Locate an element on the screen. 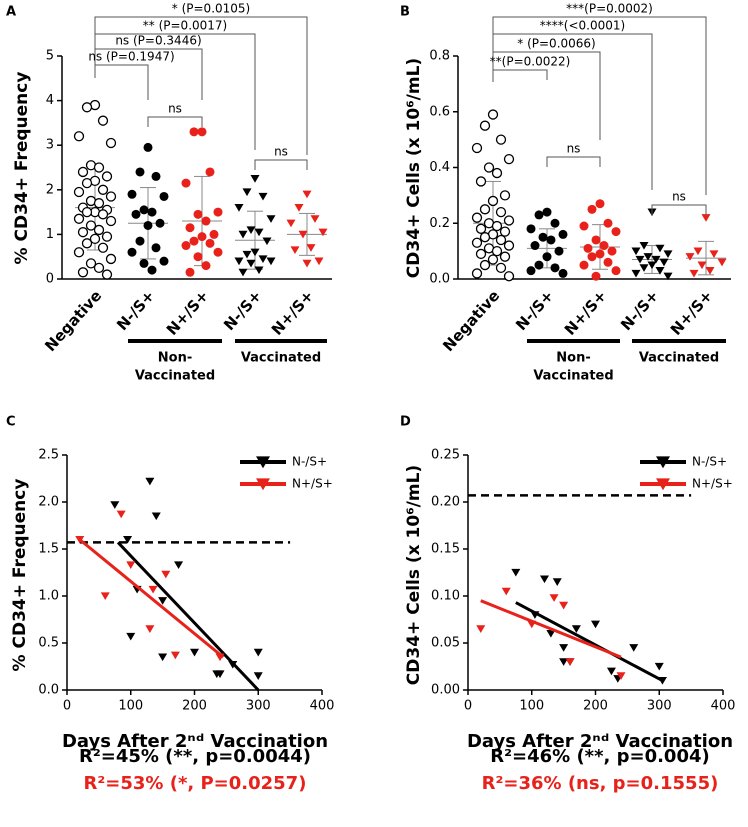  y-tick-label: 0.10 is located at coordinates (445, 596).